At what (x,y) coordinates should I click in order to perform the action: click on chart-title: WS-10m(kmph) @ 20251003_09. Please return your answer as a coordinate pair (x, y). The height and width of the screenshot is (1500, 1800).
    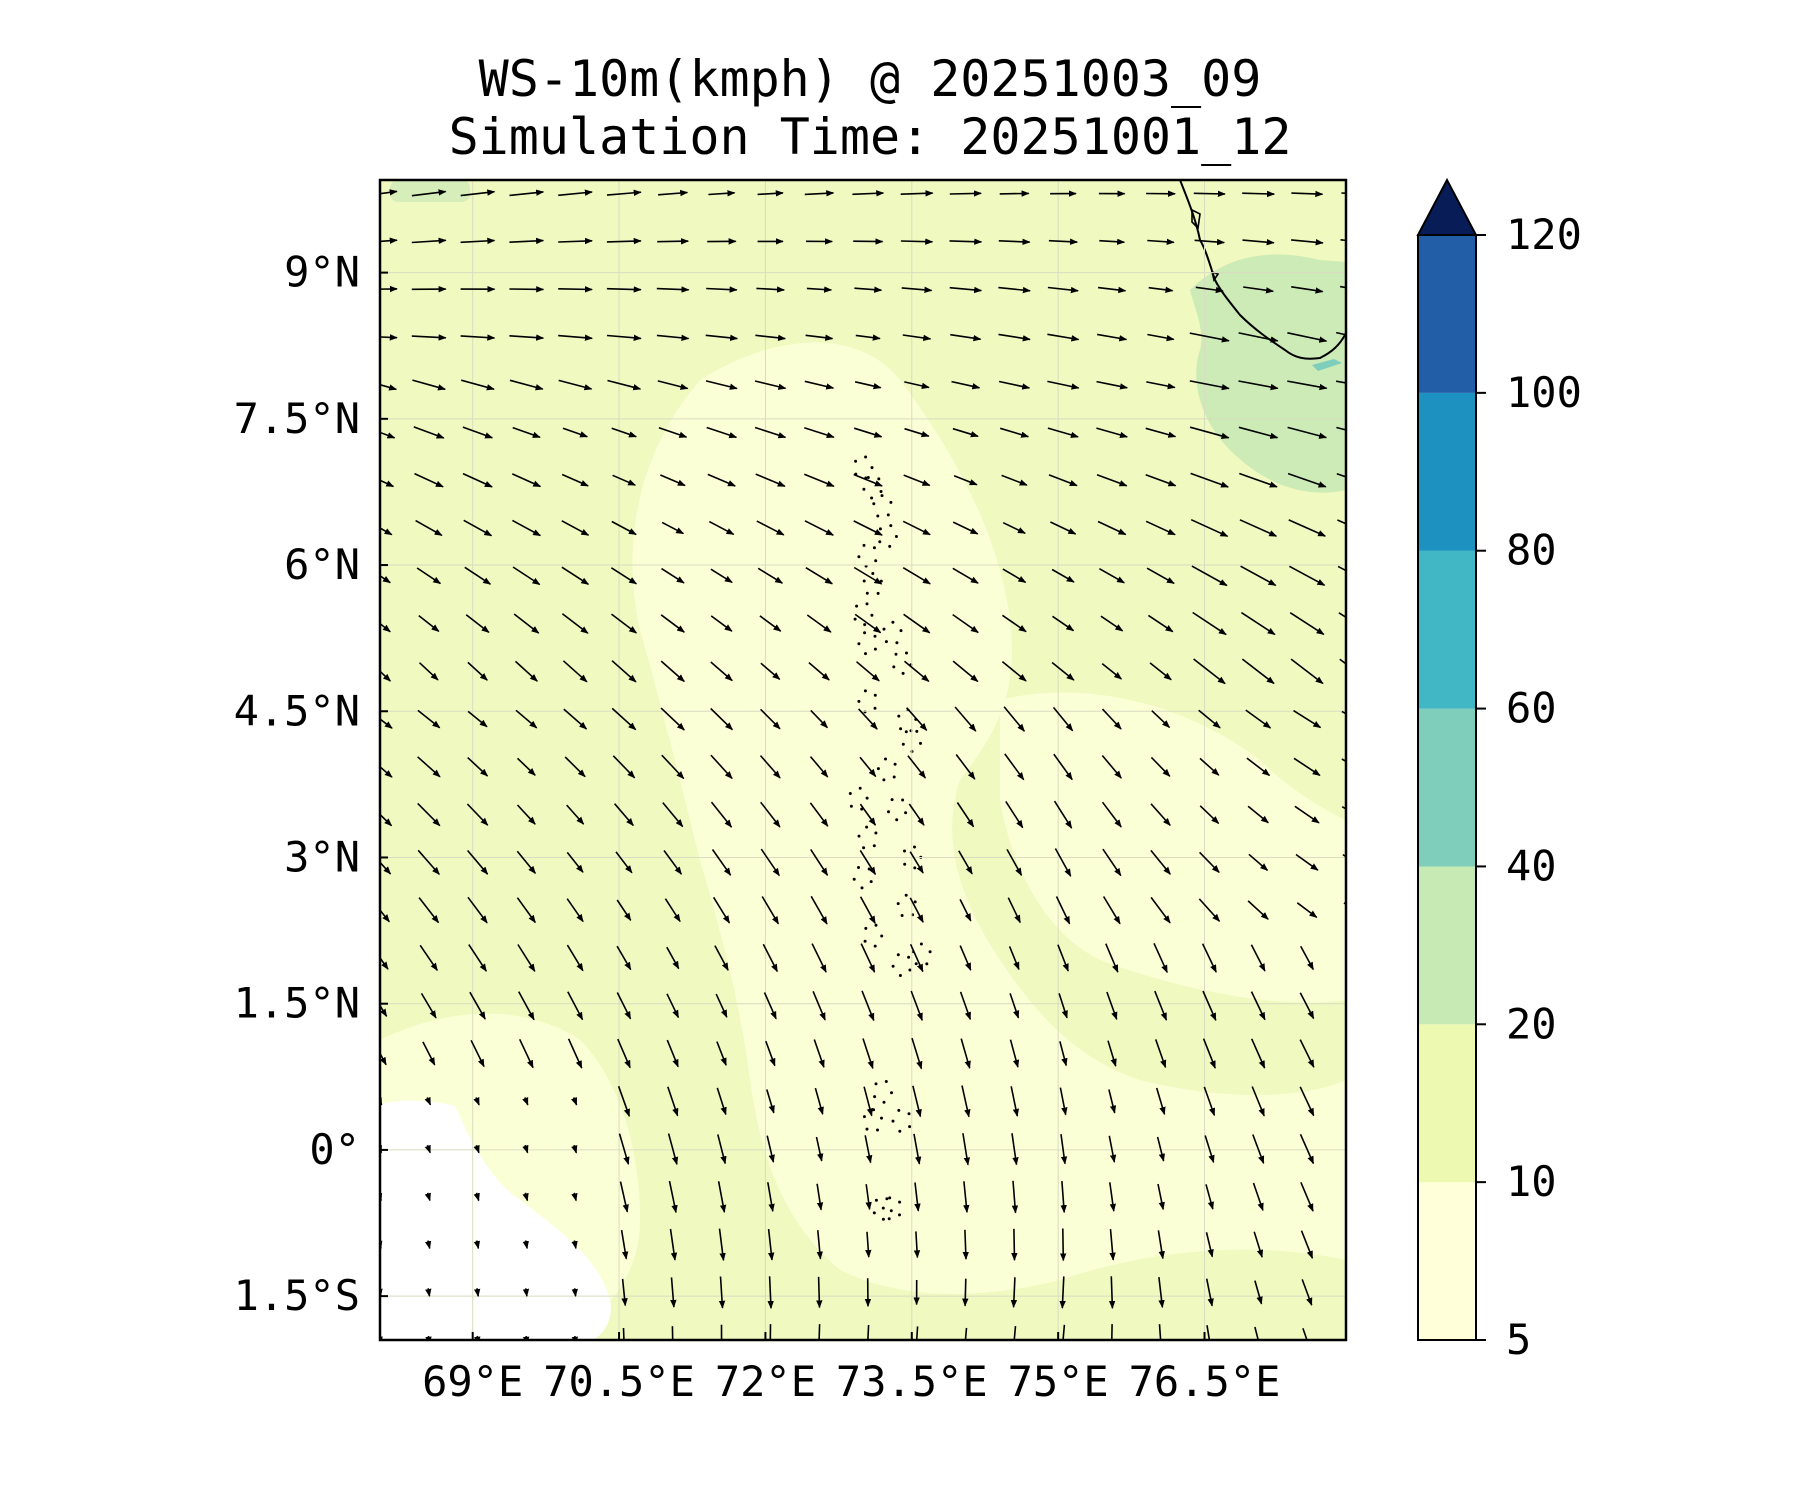
    Looking at the image, I should click on (870, 79).